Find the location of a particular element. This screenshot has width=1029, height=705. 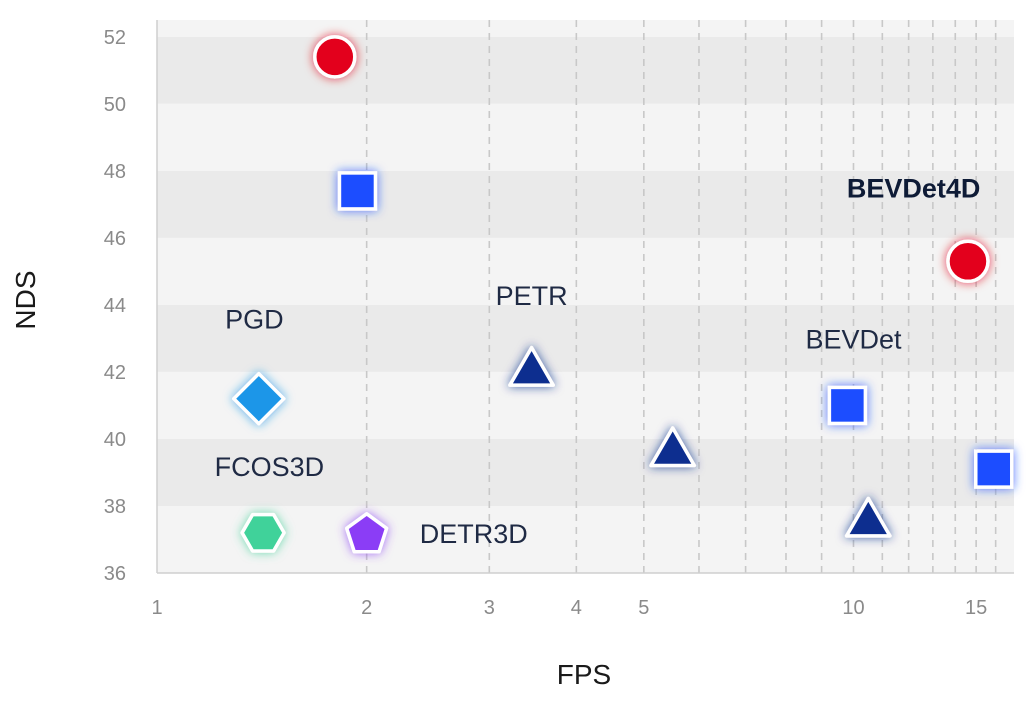

y-tick-label: 52 is located at coordinates (115, 38).